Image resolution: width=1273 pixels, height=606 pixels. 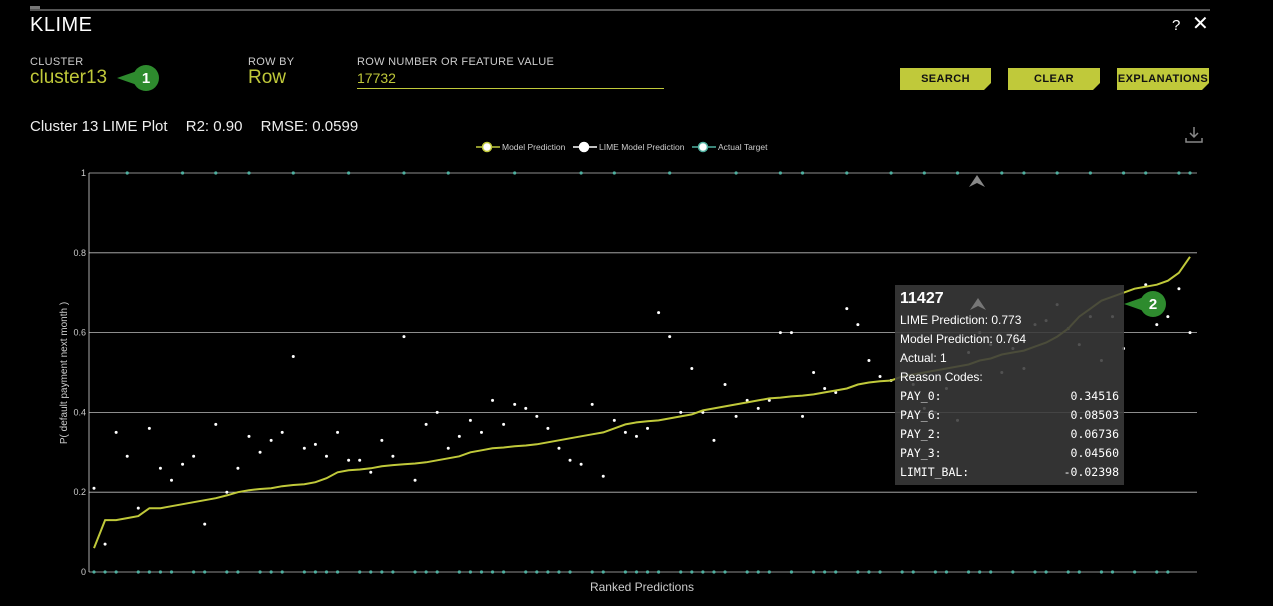 I want to click on row-number-input, so click(x=510, y=78).